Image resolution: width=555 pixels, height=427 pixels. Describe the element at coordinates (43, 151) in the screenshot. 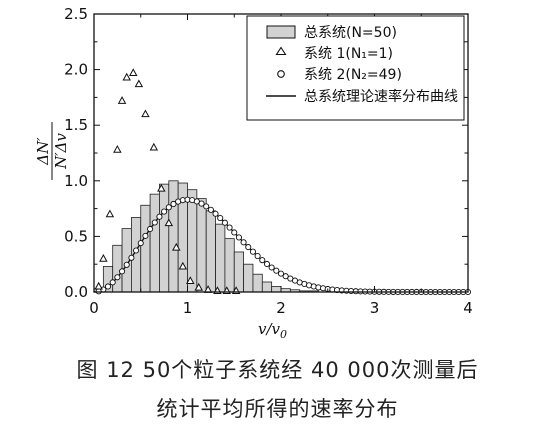

I see `y-label-numerator: ΔN′` at that location.